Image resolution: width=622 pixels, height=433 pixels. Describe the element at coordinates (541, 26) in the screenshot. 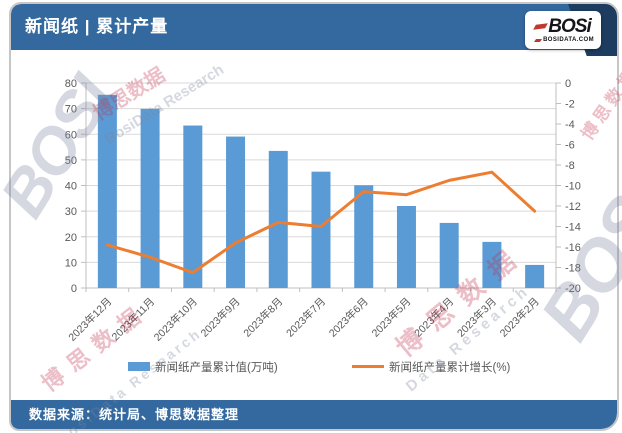

I see `logo-red-slash-icon` at that location.